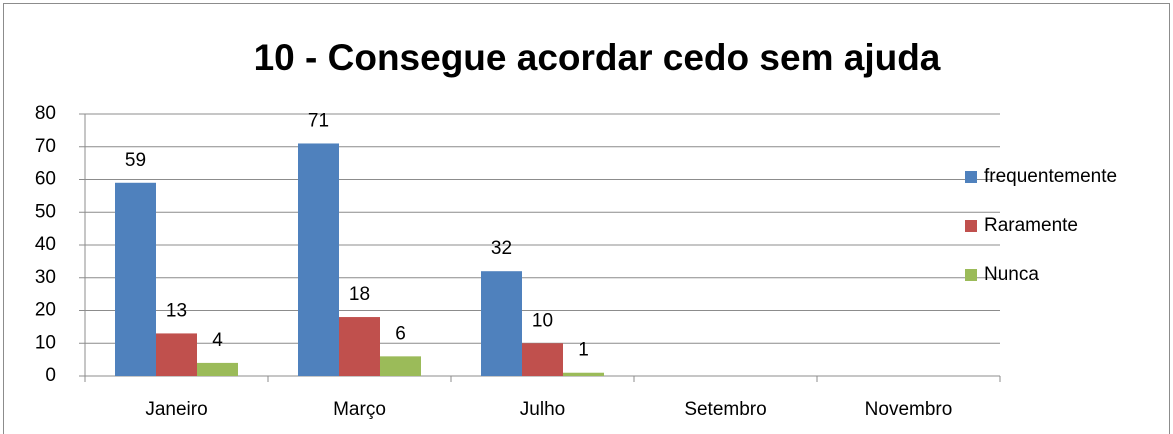 This screenshot has width=1173, height=434. Describe the element at coordinates (501, 248) in the screenshot. I see `data-label: 32` at that location.